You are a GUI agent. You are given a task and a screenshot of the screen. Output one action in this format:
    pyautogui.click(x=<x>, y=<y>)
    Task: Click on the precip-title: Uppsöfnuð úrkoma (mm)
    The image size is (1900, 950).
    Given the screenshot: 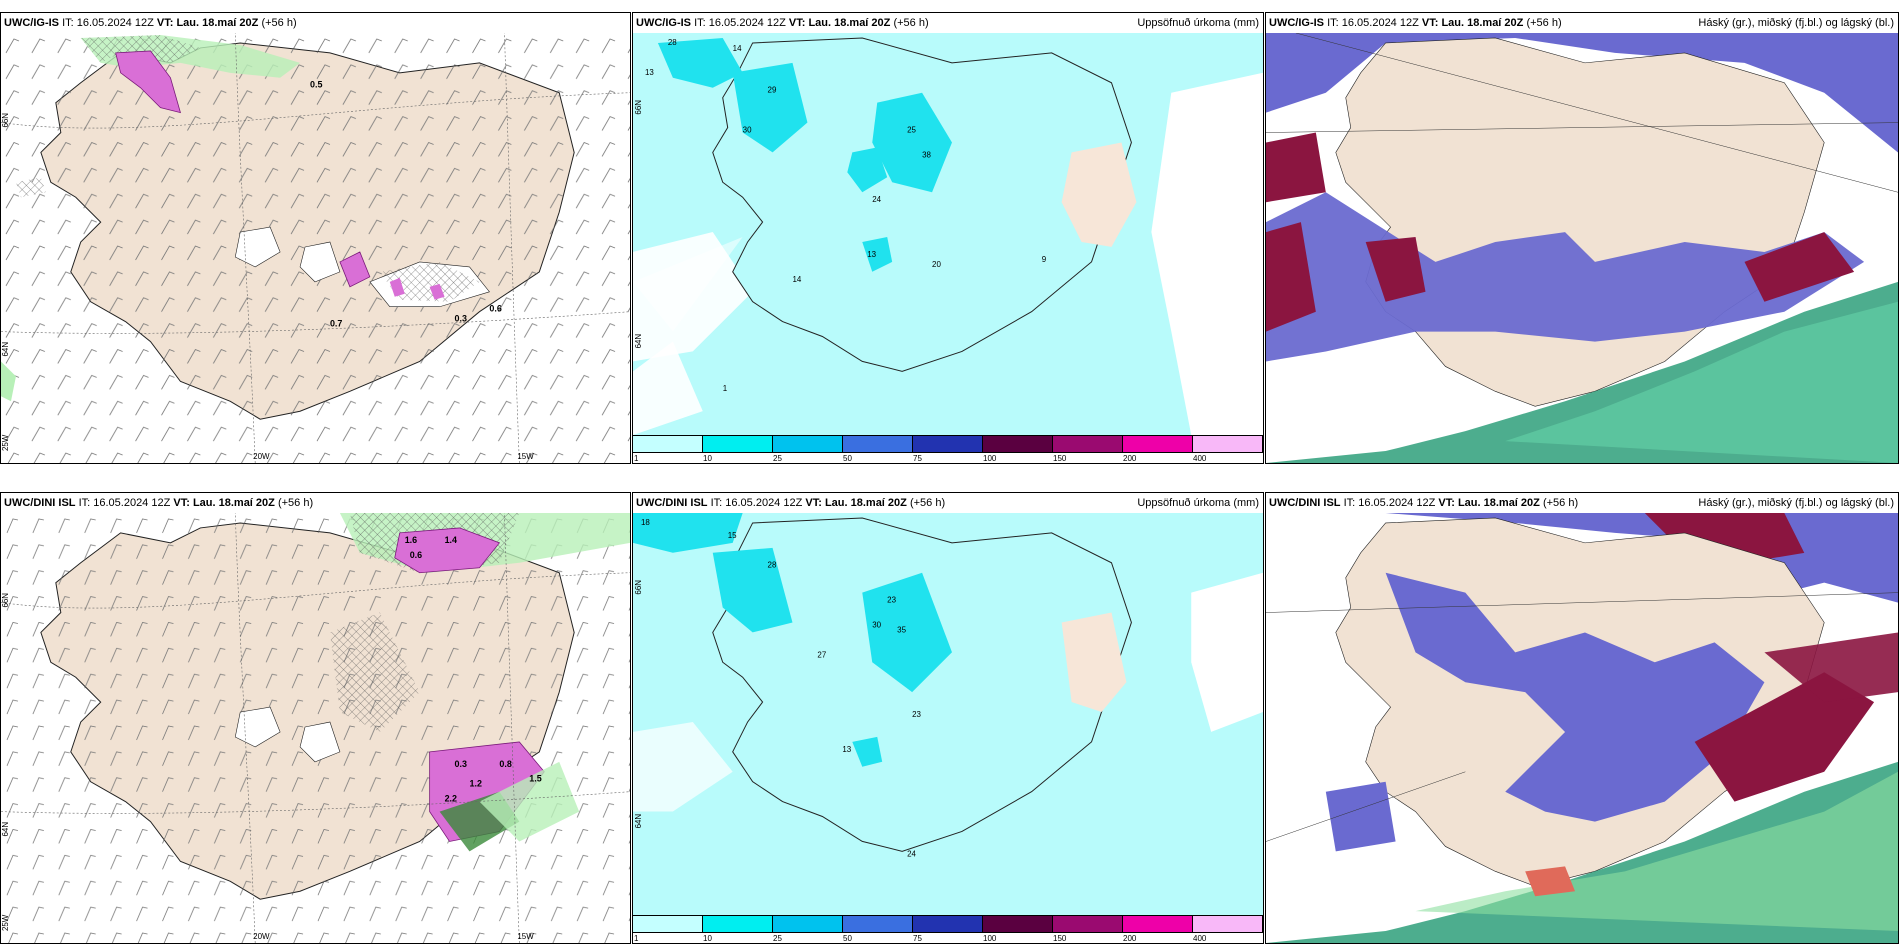 What is the action you would take?
    pyautogui.click(x=1198, y=503)
    